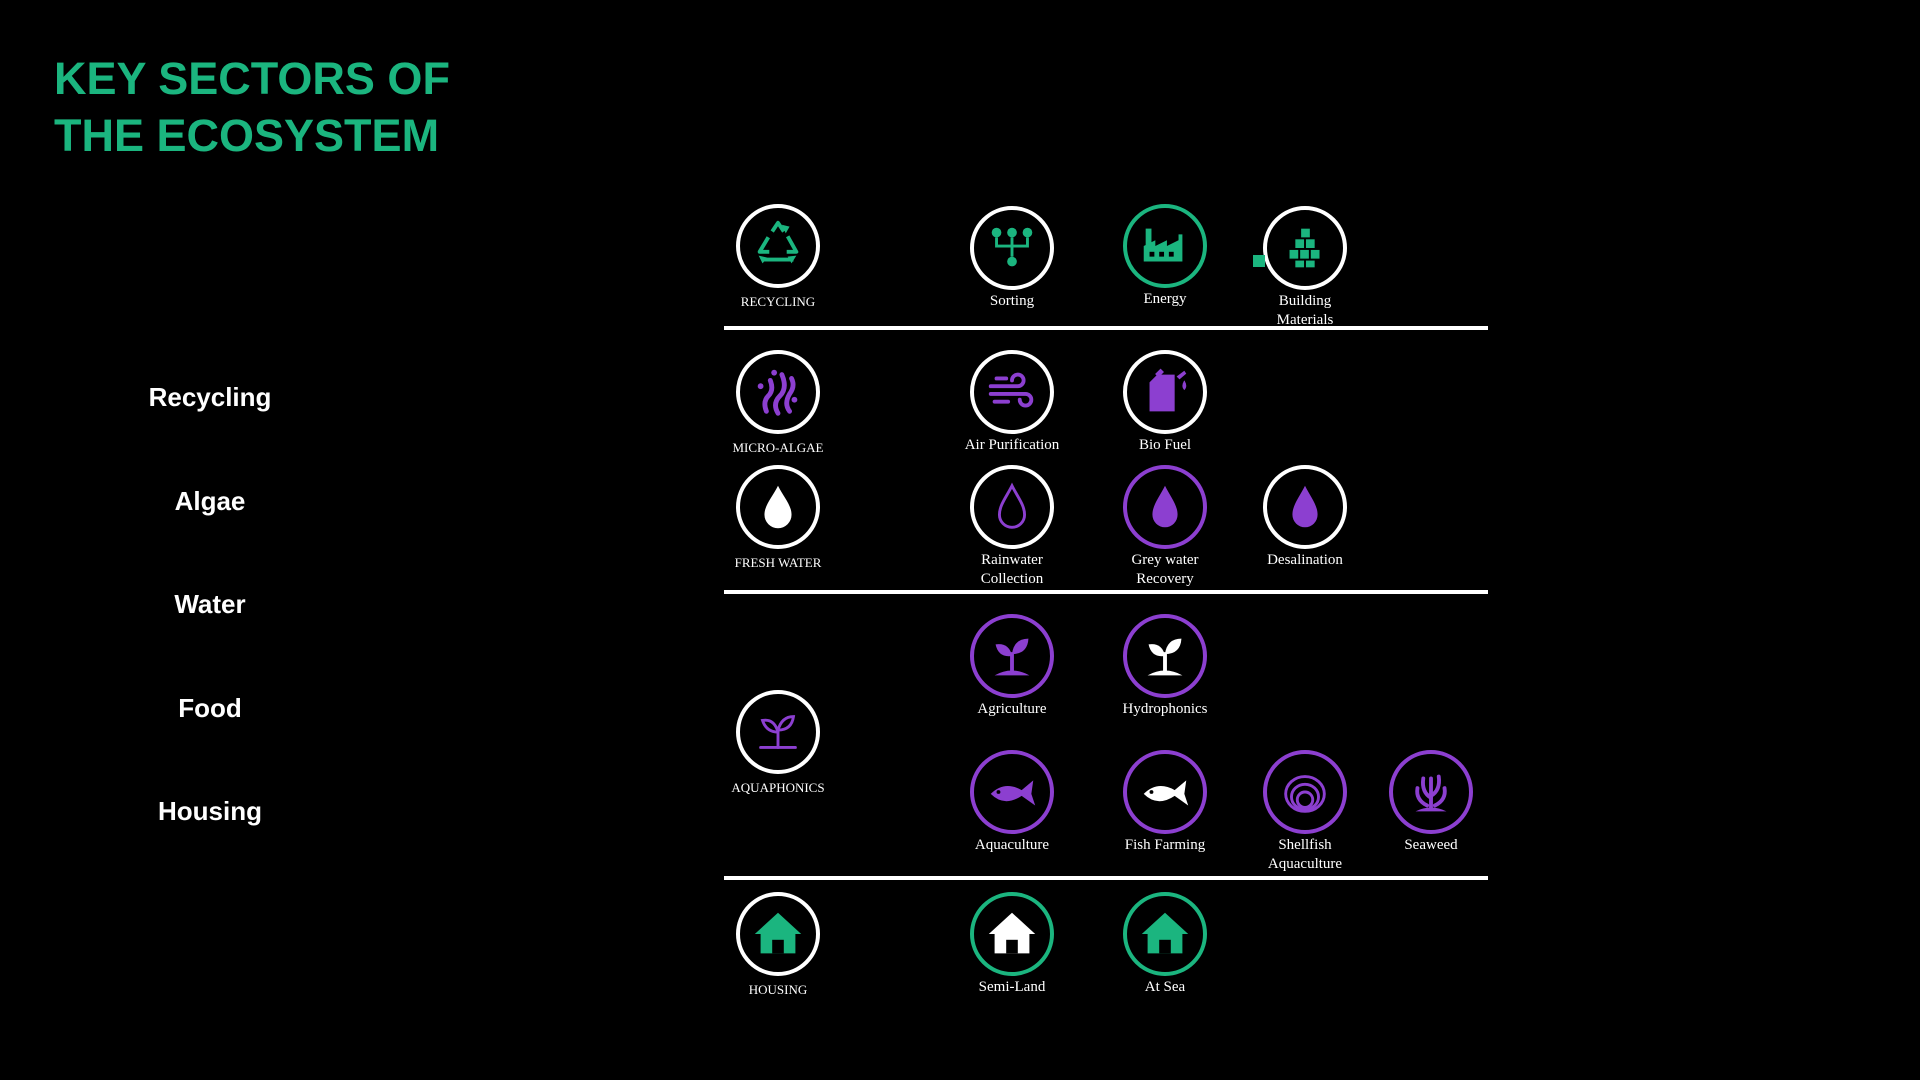 The image size is (1920, 1080). What do you see at coordinates (1012, 445) in the screenshot?
I see `node-label: Air Purification` at bounding box center [1012, 445].